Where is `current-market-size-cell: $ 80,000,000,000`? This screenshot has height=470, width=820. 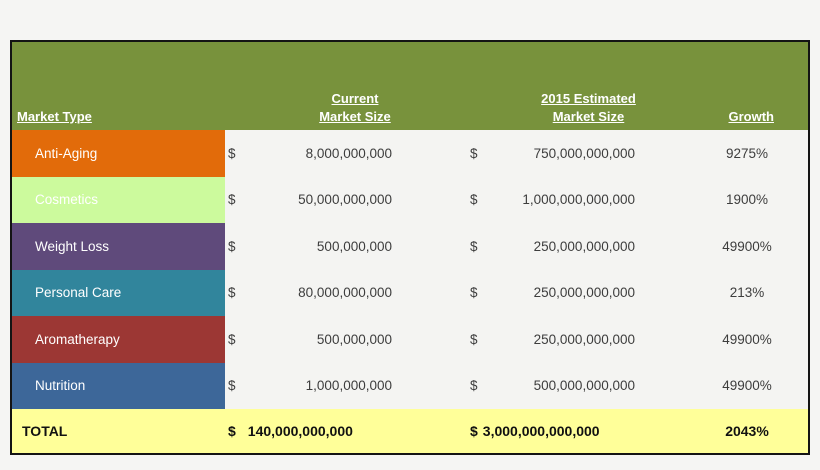
current-market-size-cell: $ 80,000,000,000 is located at coordinates (312, 293).